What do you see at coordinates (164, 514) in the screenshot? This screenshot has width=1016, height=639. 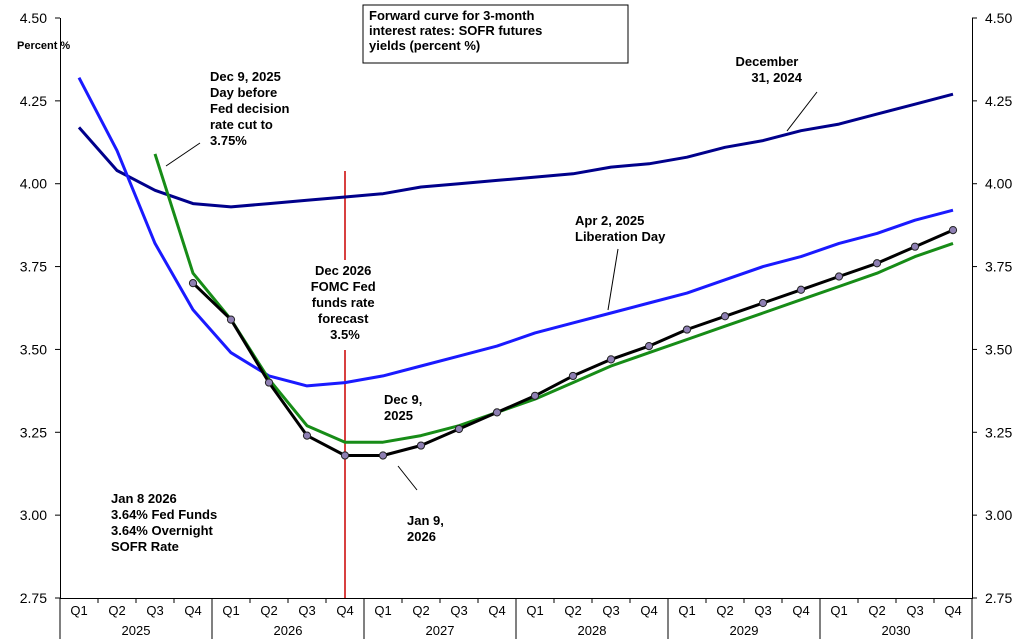 I see `annotation-line: 3.64% Fed Funds` at bounding box center [164, 514].